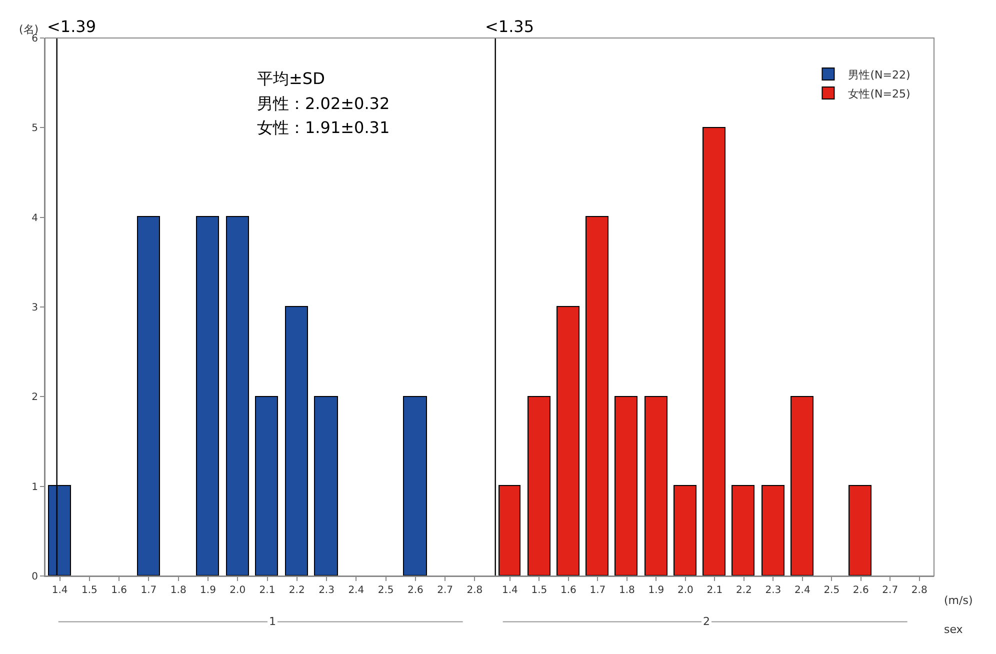  What do you see at coordinates (509, 26) in the screenshot?
I see `ref-line-label: <1.35` at bounding box center [509, 26].